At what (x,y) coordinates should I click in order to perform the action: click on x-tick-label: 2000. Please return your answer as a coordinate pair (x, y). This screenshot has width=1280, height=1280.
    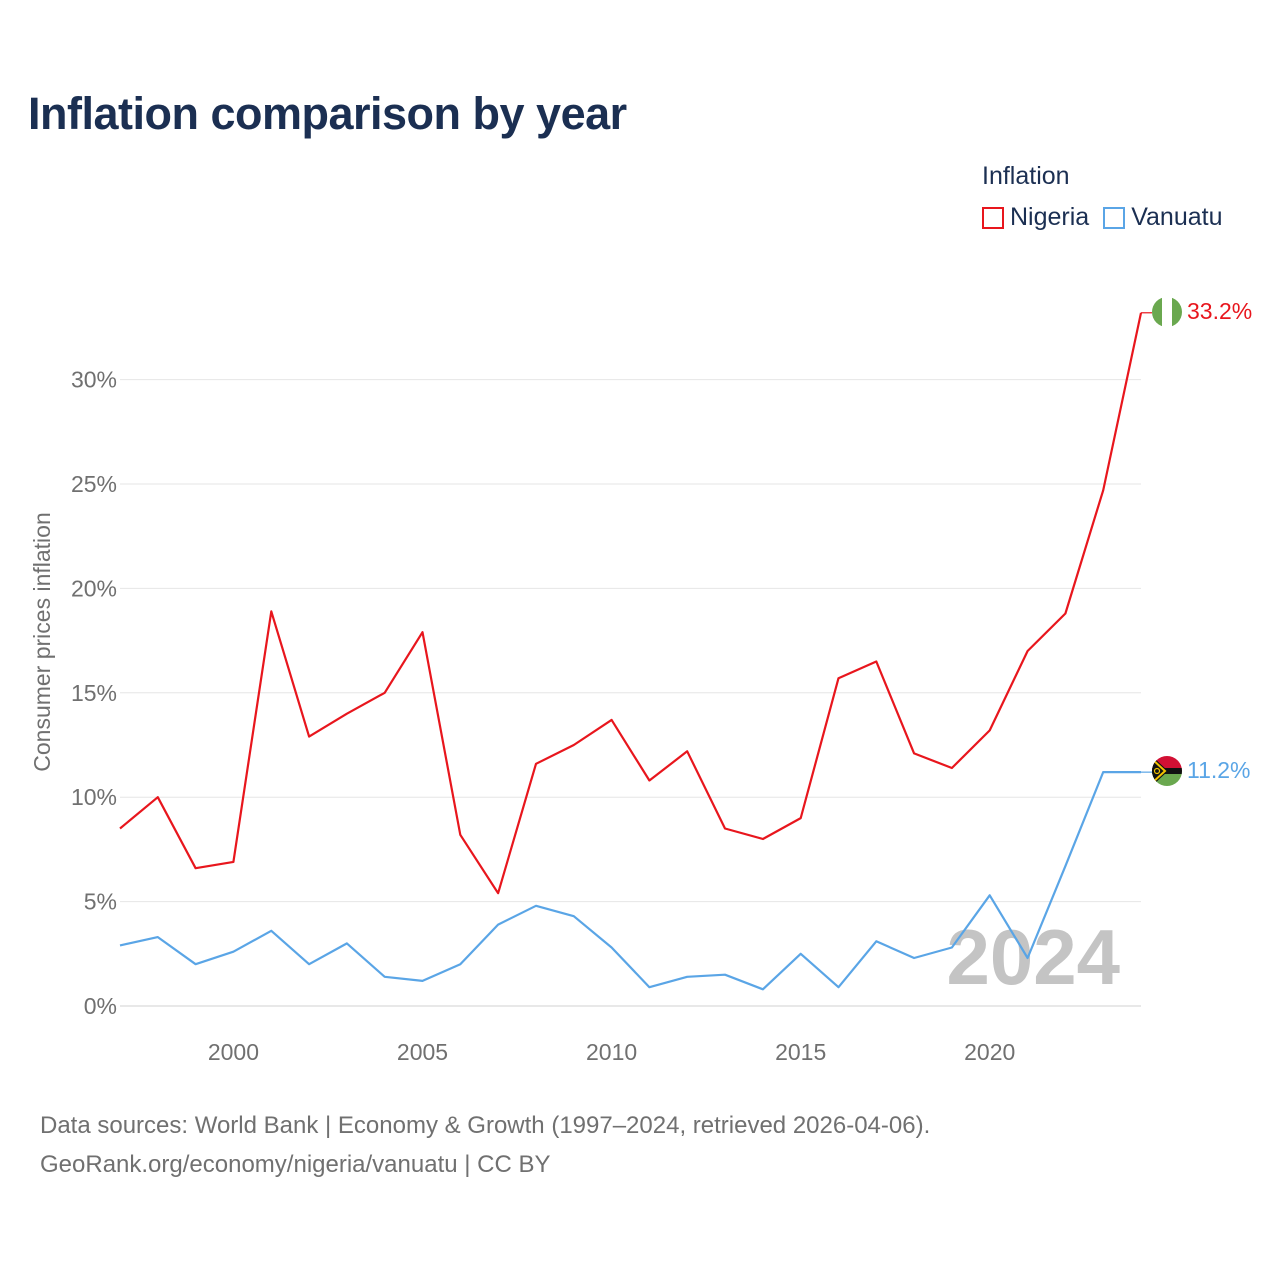
    Looking at the image, I should click on (233, 1052).